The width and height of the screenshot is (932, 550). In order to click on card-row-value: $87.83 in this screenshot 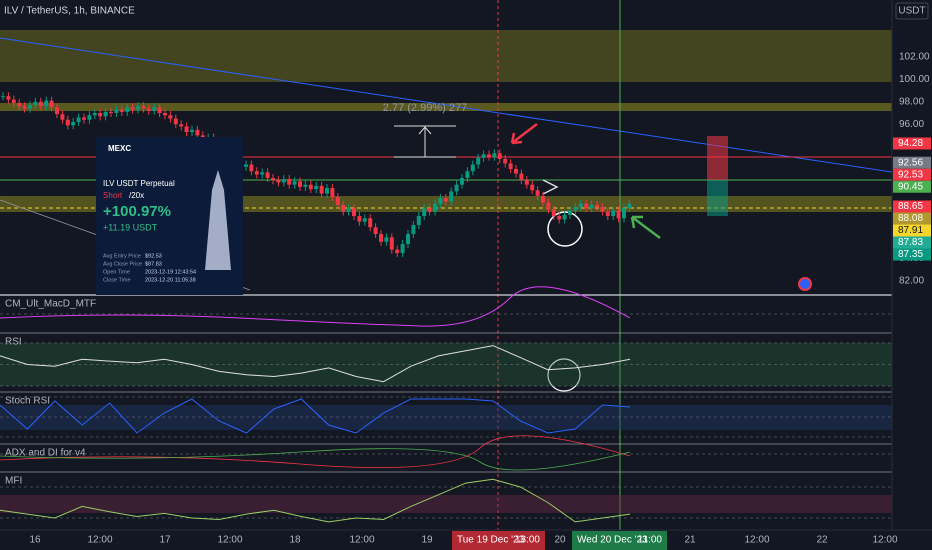, I will do `click(153, 264)`.